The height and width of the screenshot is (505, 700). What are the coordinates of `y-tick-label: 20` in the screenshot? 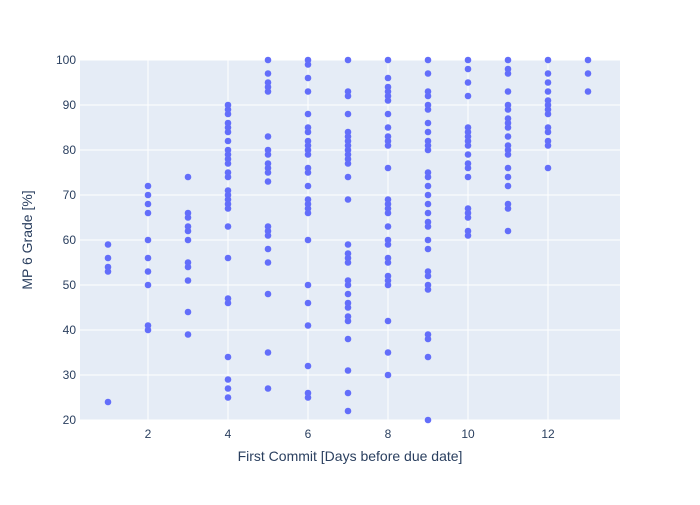 It's located at (70, 420).